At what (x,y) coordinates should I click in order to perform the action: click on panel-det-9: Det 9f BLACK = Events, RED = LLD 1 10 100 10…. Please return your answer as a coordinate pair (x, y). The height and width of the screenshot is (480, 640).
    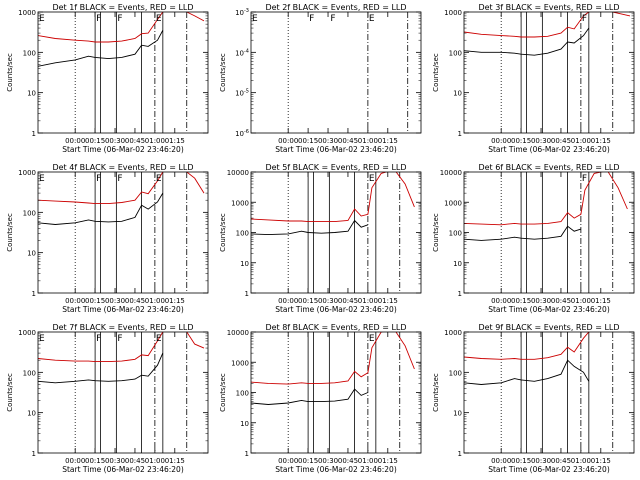
    Looking at the image, I should click on (533, 398).